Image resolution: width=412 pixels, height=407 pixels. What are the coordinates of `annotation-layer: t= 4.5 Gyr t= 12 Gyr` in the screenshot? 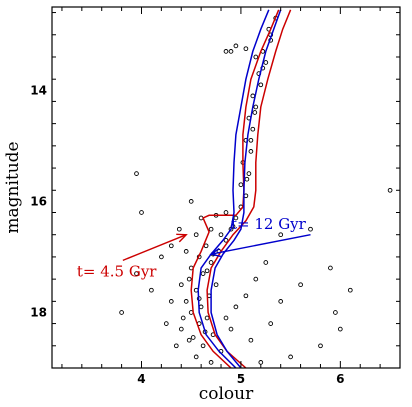 It's located at (194, 247).